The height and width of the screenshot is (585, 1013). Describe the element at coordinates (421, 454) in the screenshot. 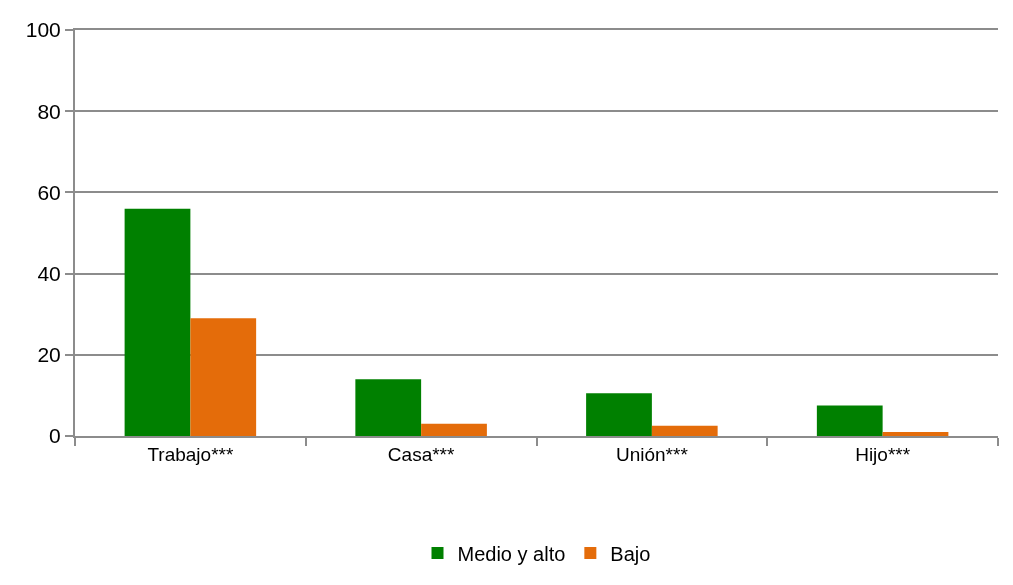

I see `x-tick-label: Casa***` at that location.